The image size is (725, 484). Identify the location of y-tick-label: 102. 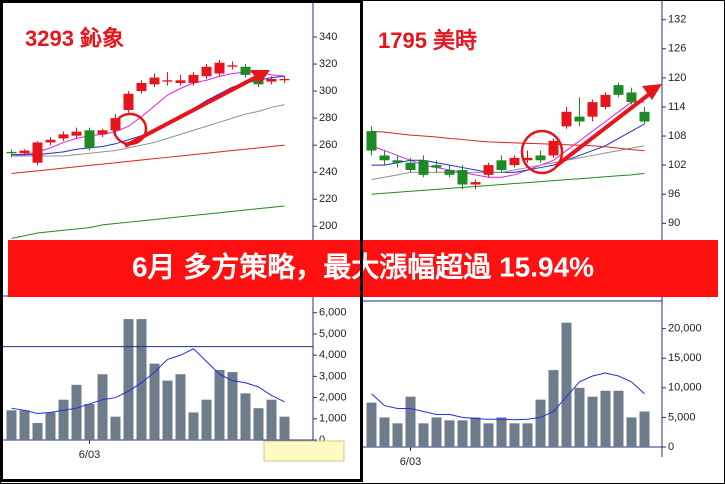
(677, 165).